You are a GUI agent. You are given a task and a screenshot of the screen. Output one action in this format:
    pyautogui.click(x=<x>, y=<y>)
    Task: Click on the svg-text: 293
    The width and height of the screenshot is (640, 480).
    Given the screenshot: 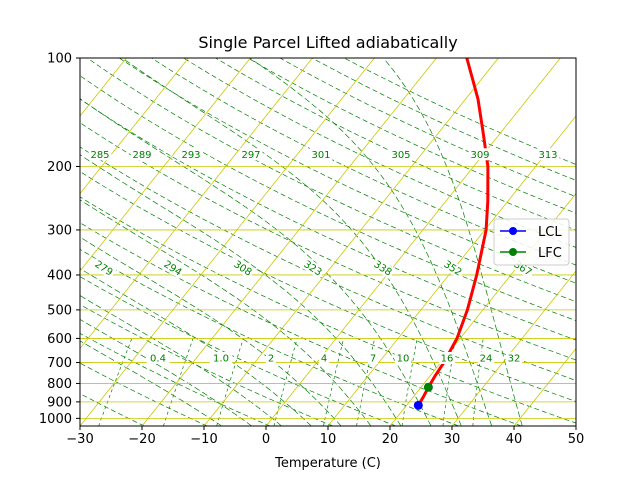 What is the action you would take?
    pyautogui.click(x=190, y=155)
    